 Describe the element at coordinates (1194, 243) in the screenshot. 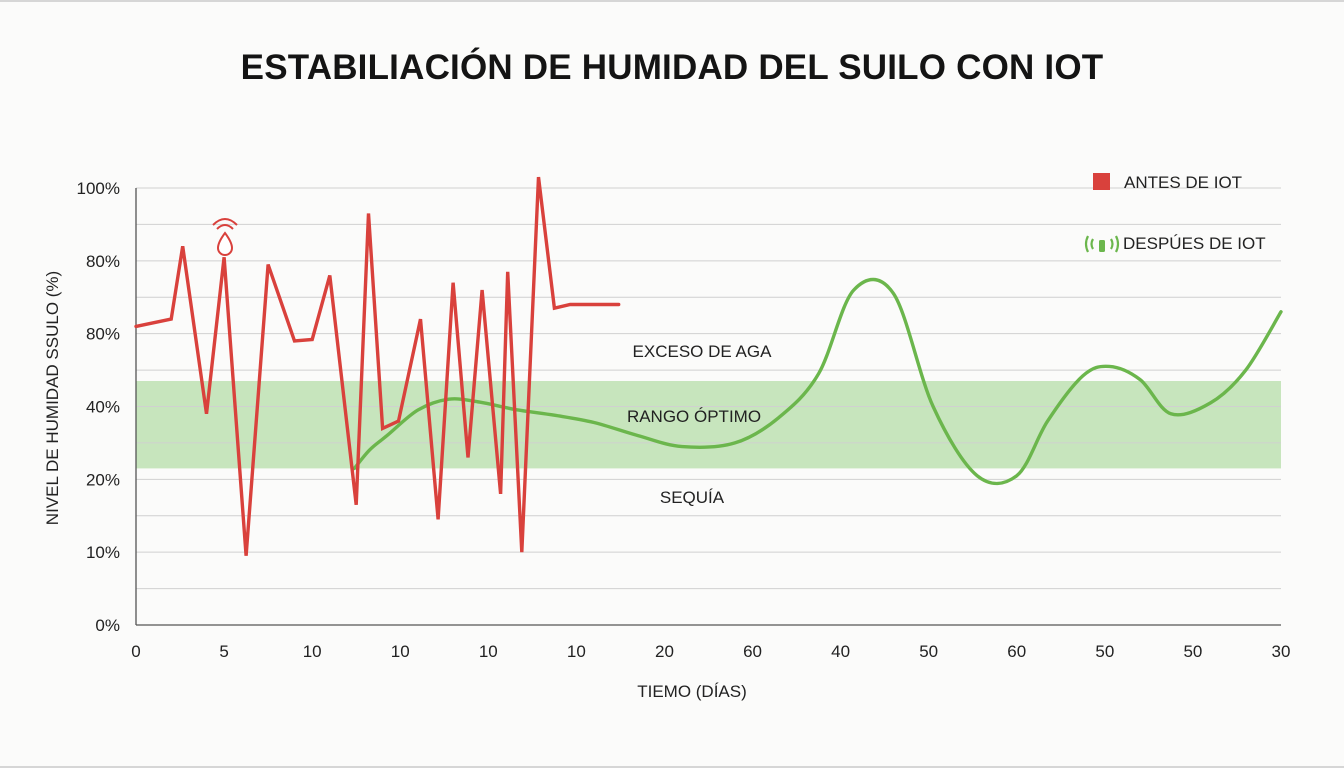

I see `legend-after-label: DESPÚES DE IOT` at that location.